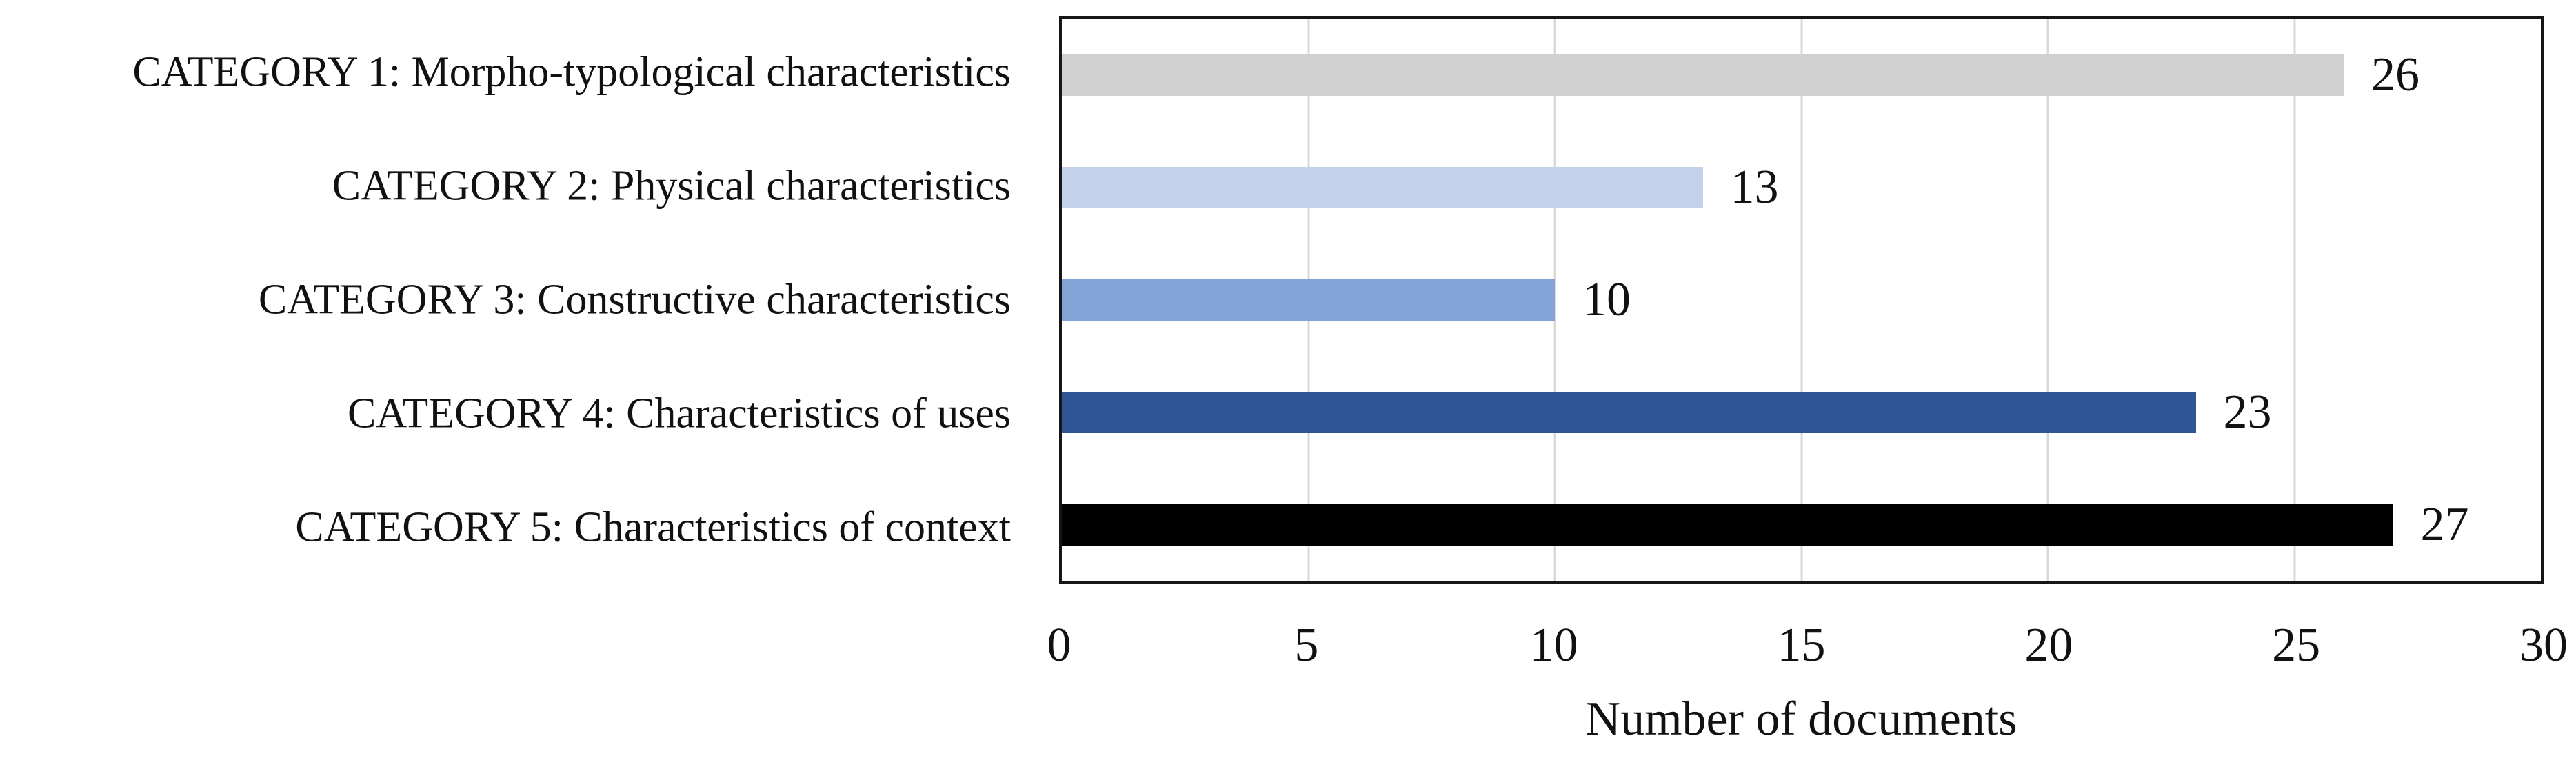 Image resolution: width=2576 pixels, height=767 pixels. Describe the element at coordinates (2247, 412) in the screenshot. I see `value-label-category-4: 23` at that location.